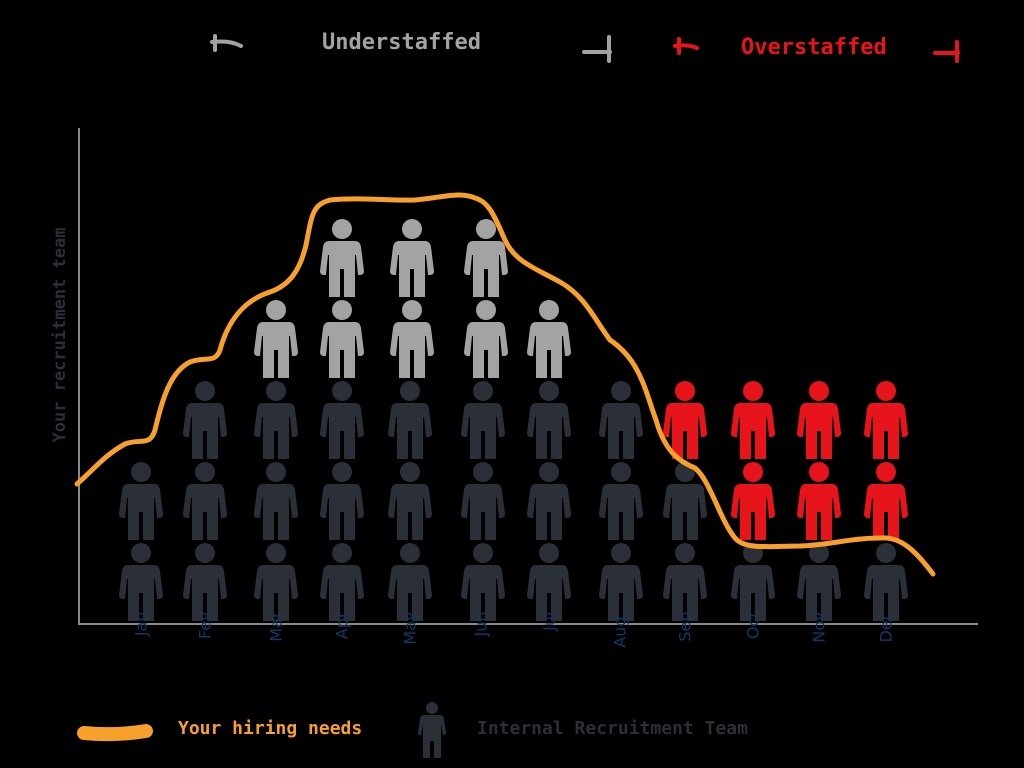  Describe the element at coordinates (432, 730) in the screenshot. I see `internal-team-person-icon` at that location.